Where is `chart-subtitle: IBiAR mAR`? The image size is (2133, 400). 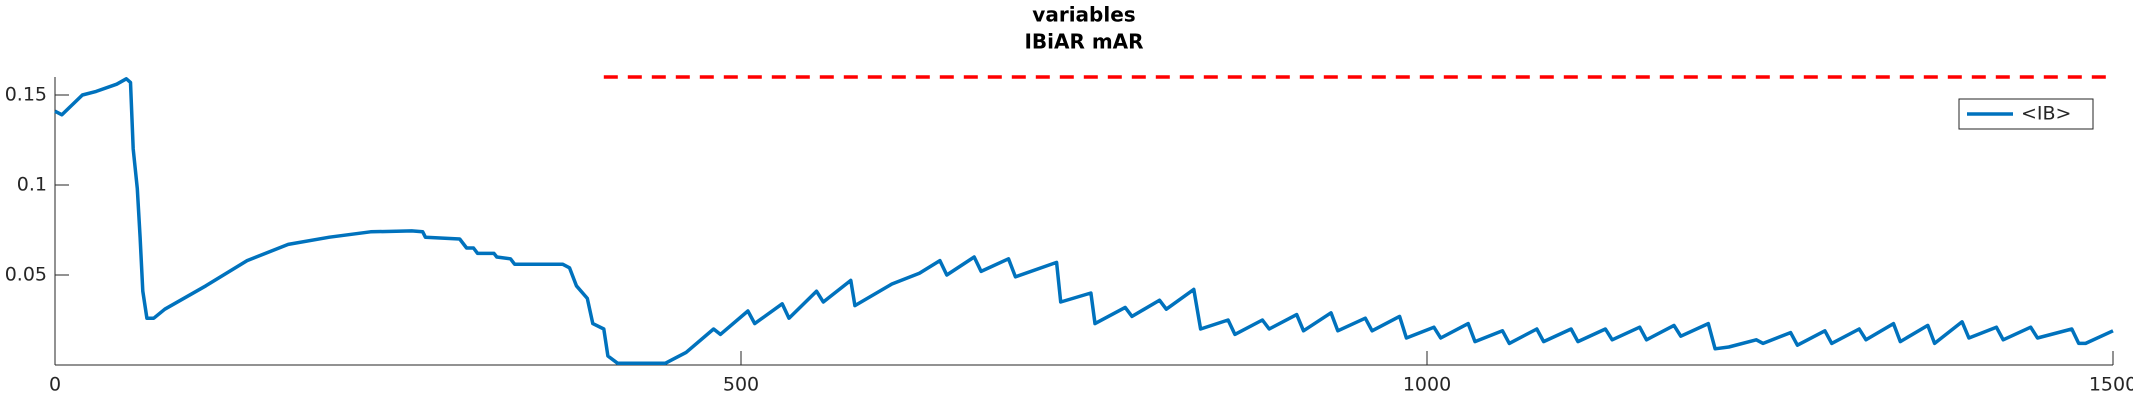 chart-subtitle: IBiAR mAR is located at coordinates (1083, 42).